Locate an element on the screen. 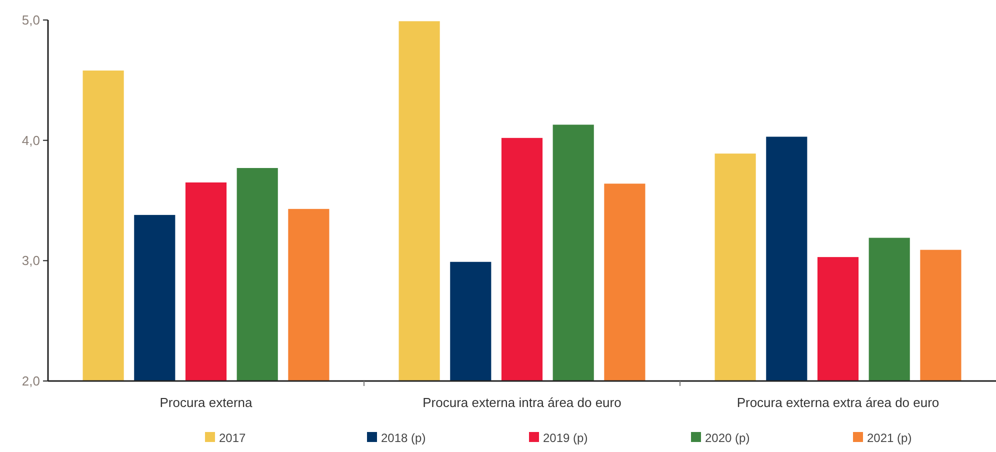  y-tick-label: 3,0 is located at coordinates (31, 260).